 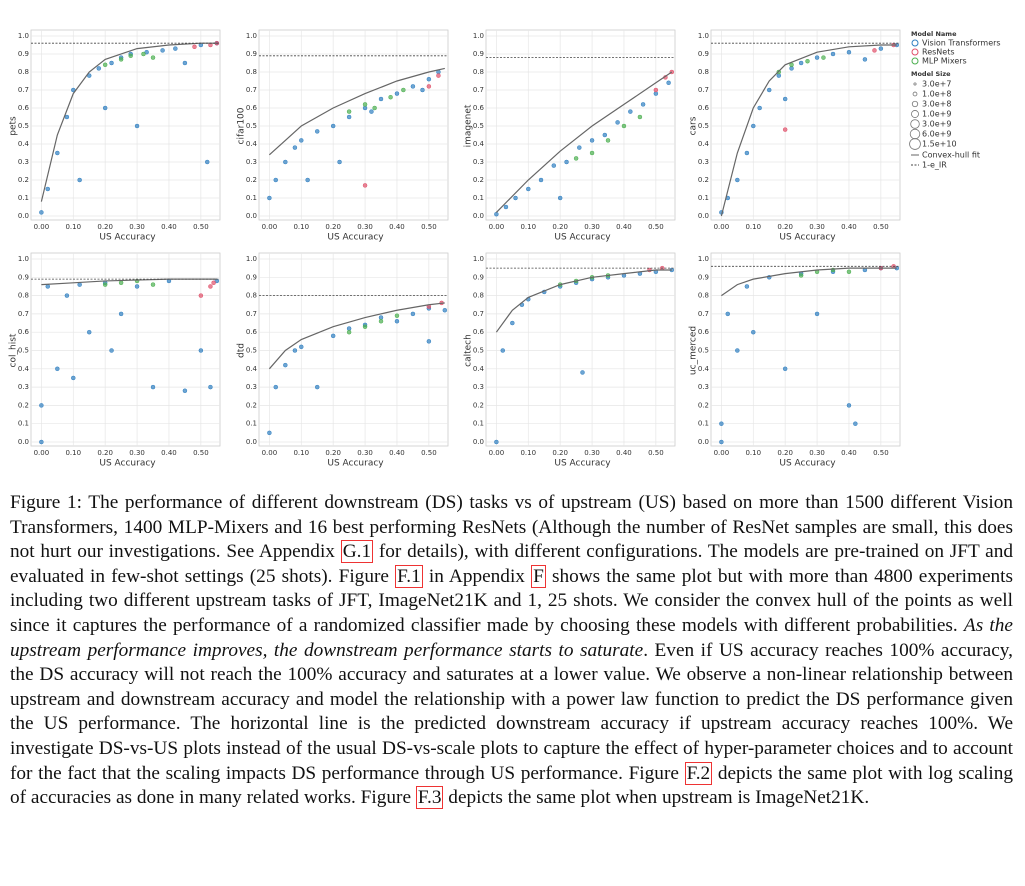 I want to click on caption-ref: G.1, so click(x=357, y=552).